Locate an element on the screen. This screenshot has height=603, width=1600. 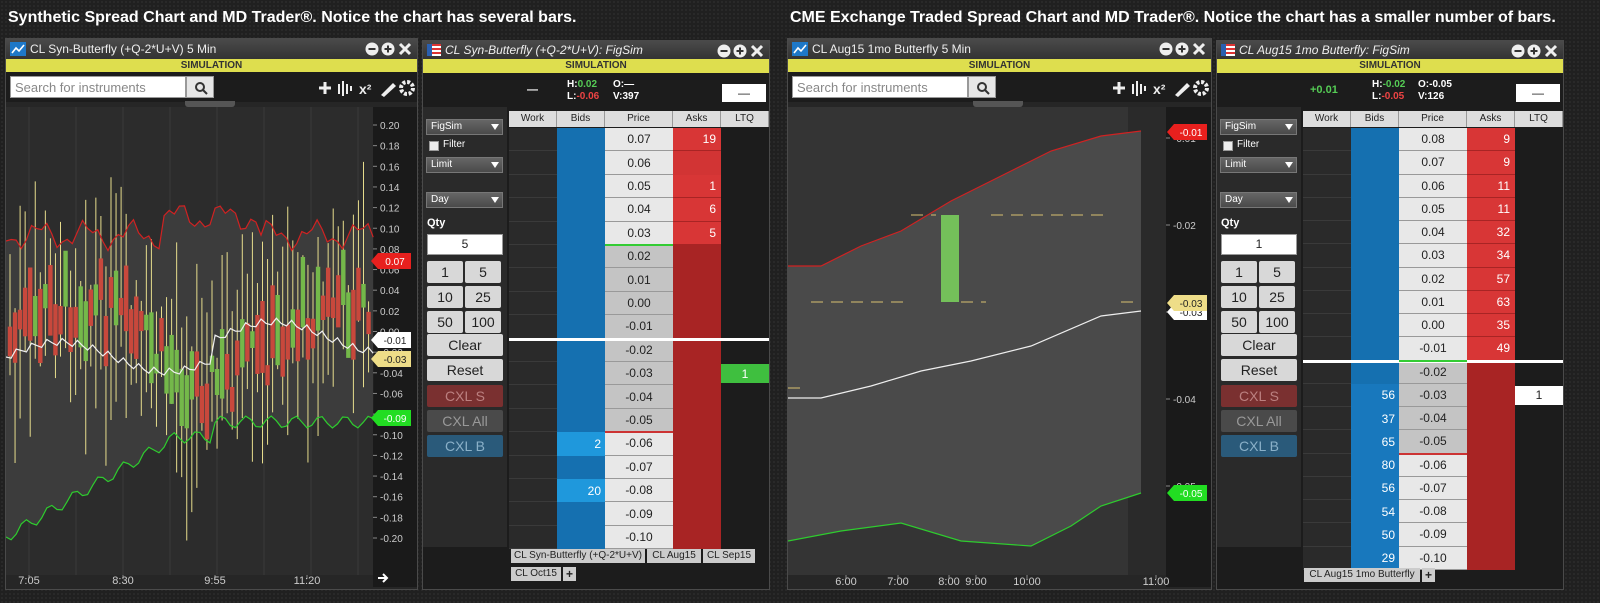
price-cell: 0.05 is located at coordinates (1433, 209).